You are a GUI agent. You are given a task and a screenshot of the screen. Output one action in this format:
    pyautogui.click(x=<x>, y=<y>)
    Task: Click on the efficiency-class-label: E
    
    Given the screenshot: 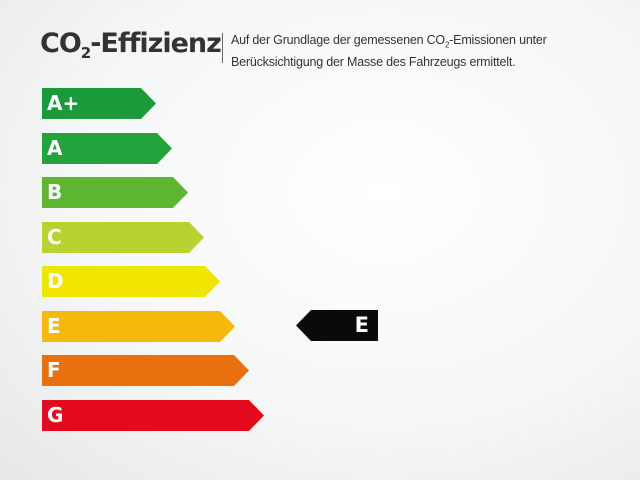 What is the action you would take?
    pyautogui.click(x=54, y=326)
    